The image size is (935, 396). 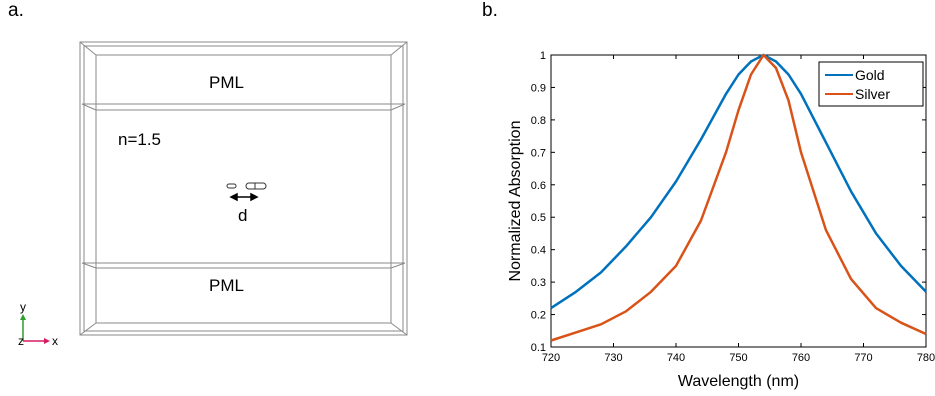 What do you see at coordinates (256, 186) in the screenshot?
I see `large-nanorod` at bounding box center [256, 186].